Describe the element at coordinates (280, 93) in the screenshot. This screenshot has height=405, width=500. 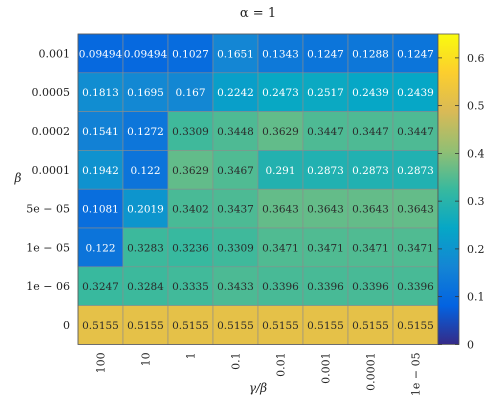
I see `cell-value-label: 0.2473` at that location.